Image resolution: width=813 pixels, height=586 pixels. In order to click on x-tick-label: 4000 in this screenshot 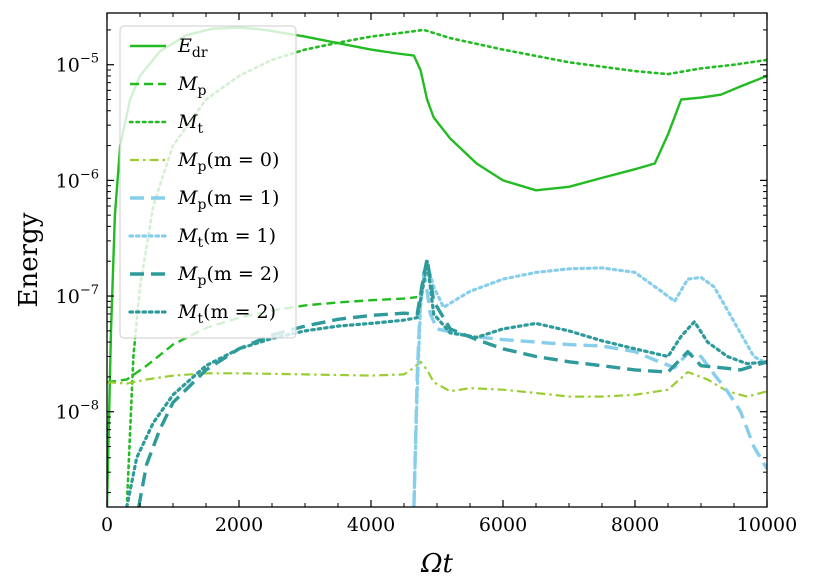, I will do `click(371, 525)`.